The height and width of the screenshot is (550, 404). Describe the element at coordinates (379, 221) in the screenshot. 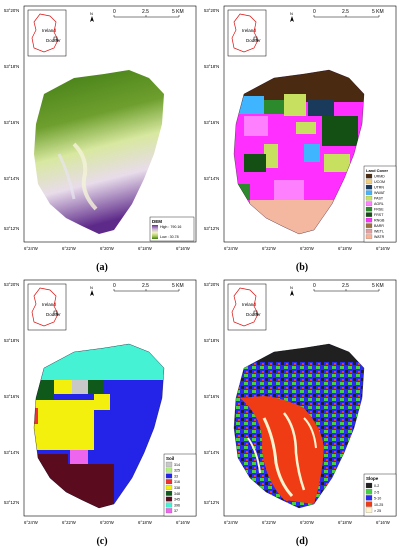

I see `legend-label: RNGB` at that location.